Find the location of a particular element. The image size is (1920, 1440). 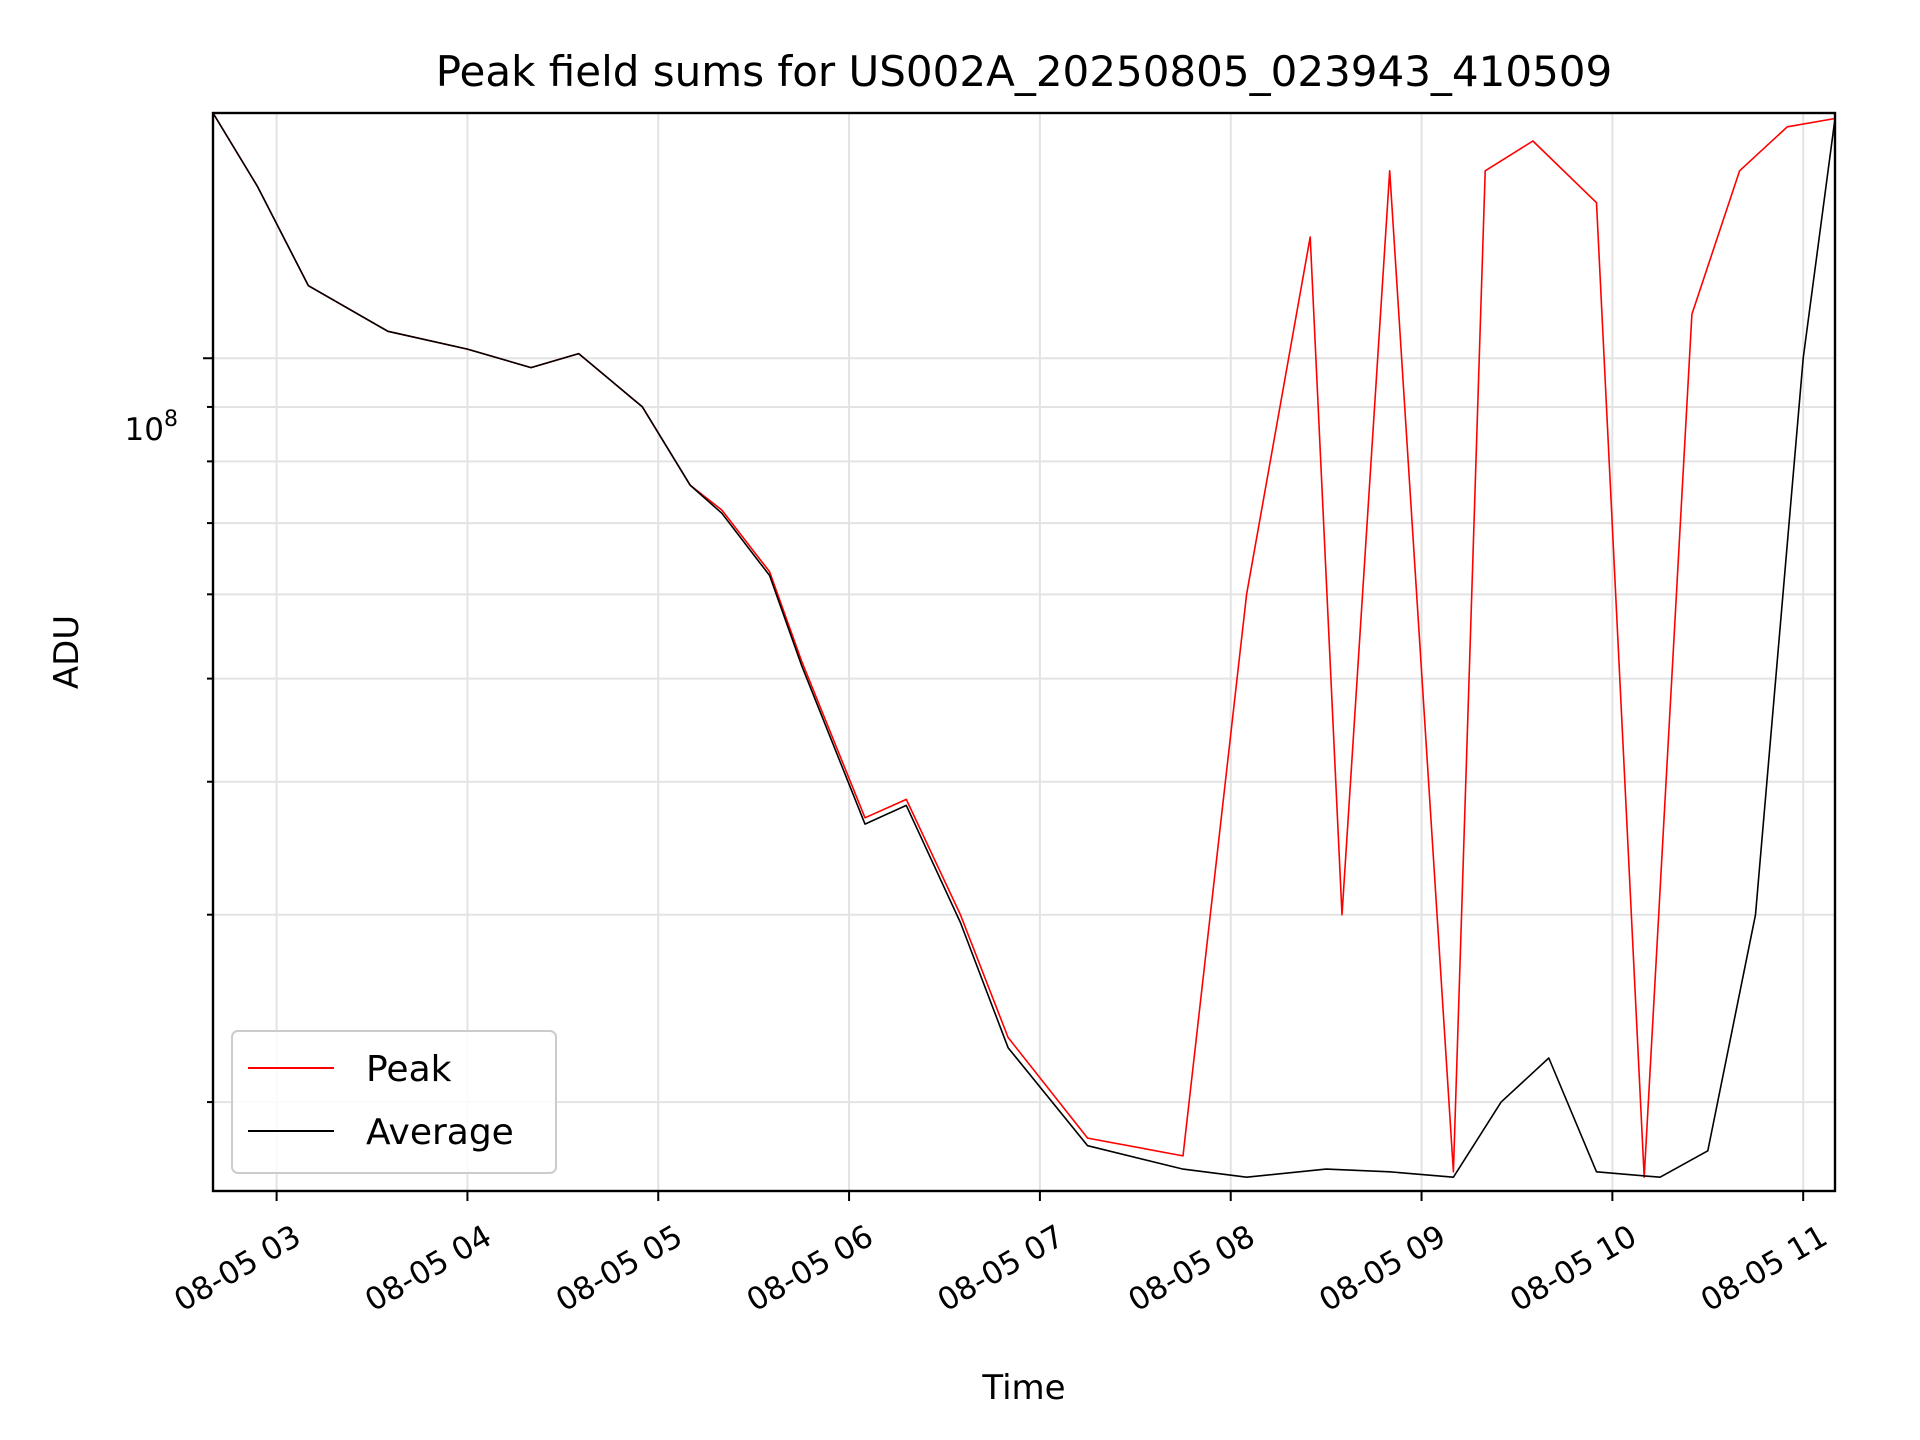

x-tick-label: 08-05 10 is located at coordinates (1573, 1268).